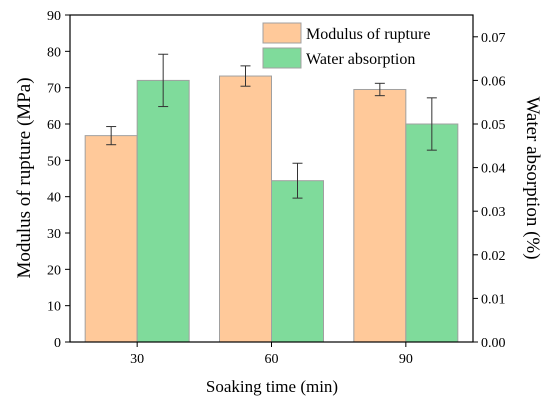  I want to click on left-axis: 0 10 20 30 40 50 60 70 80 90, so click(58, 180).